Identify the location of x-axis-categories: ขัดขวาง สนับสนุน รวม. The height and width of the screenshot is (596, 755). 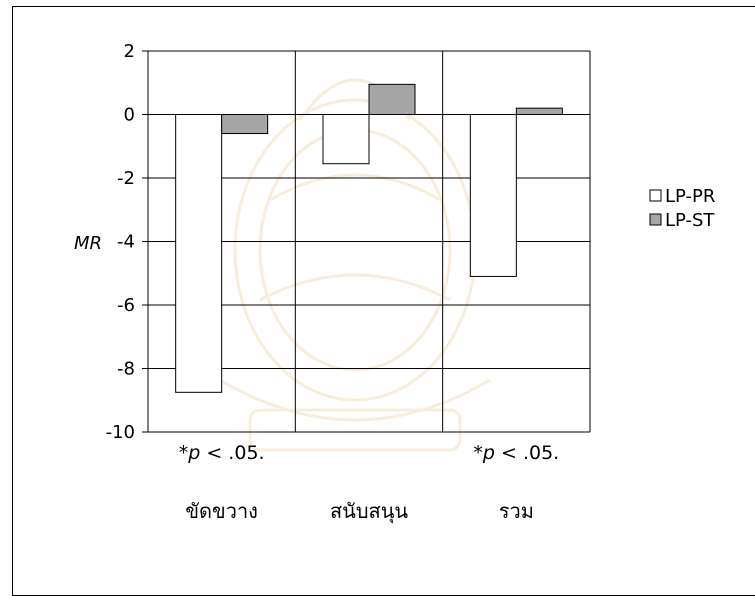
(359, 511).